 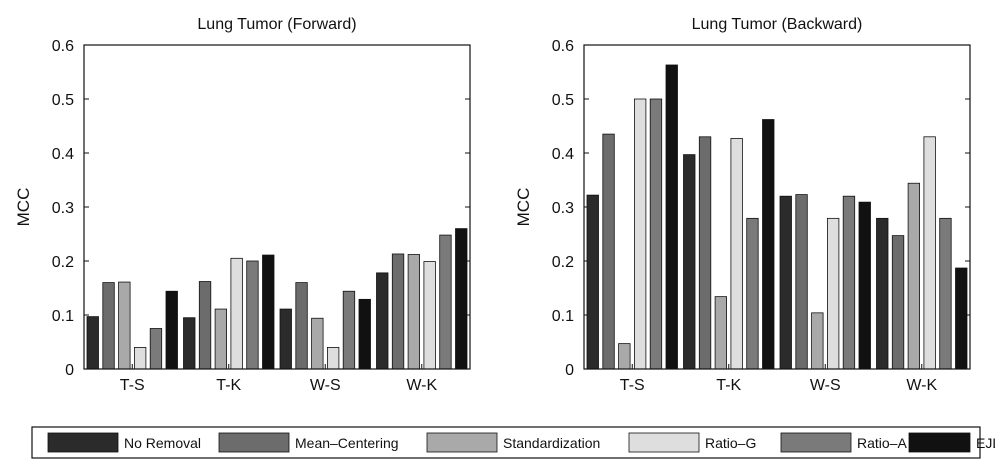 I want to click on chart-title: Lung Tumor (Forward), so click(x=276, y=24).